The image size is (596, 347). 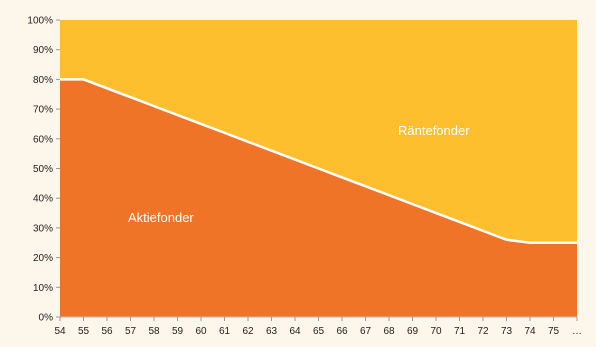 What do you see at coordinates (43, 258) in the screenshot?
I see `y-tick-label: 20%` at bounding box center [43, 258].